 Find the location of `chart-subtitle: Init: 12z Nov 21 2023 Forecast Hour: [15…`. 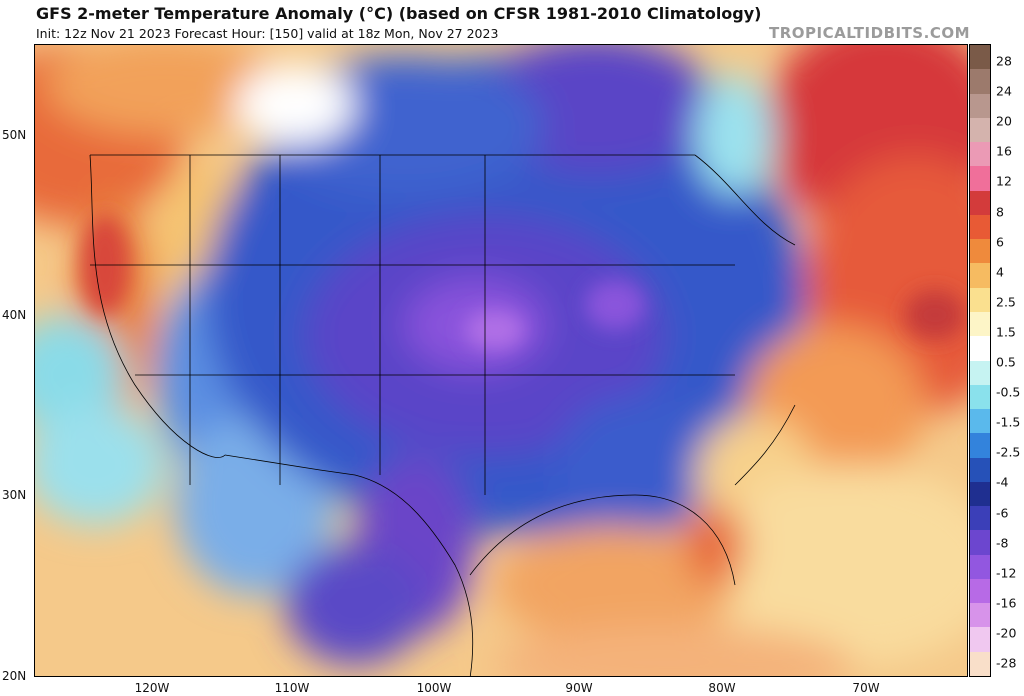

chart-subtitle: Init: 12z Nov 21 2023 Forecast Hour: [15… is located at coordinates (267, 33).